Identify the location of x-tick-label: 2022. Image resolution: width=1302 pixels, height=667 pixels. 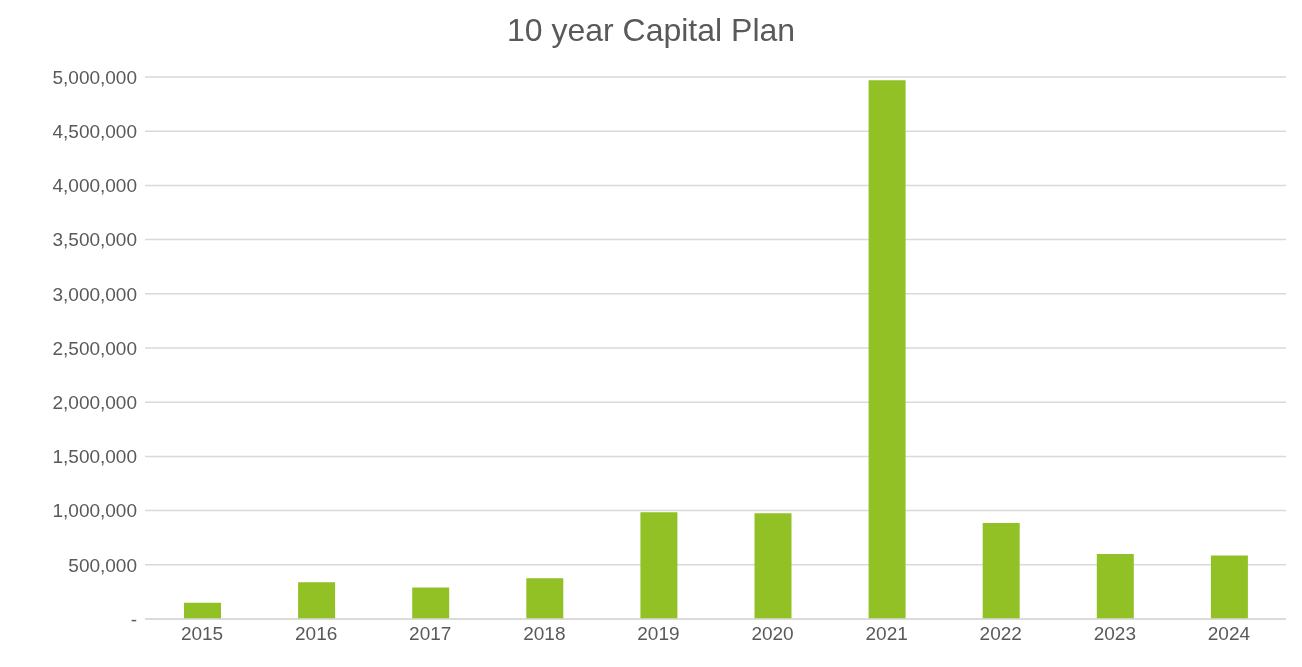
(1000, 634).